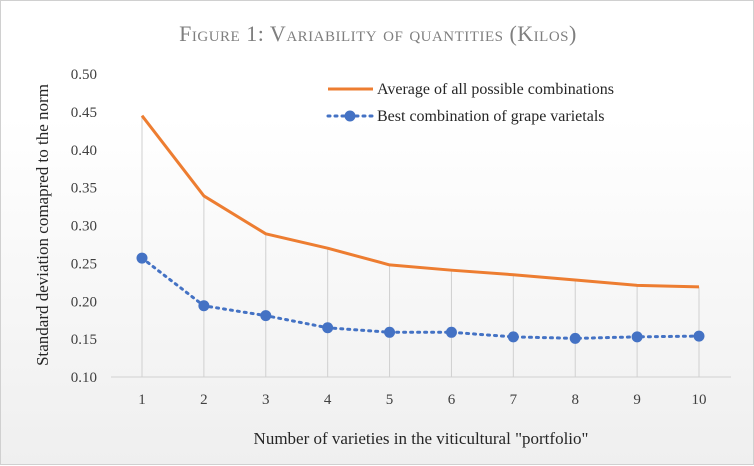 The width and height of the screenshot is (754, 466). I want to click on x-tick-label: 3, so click(266, 400).